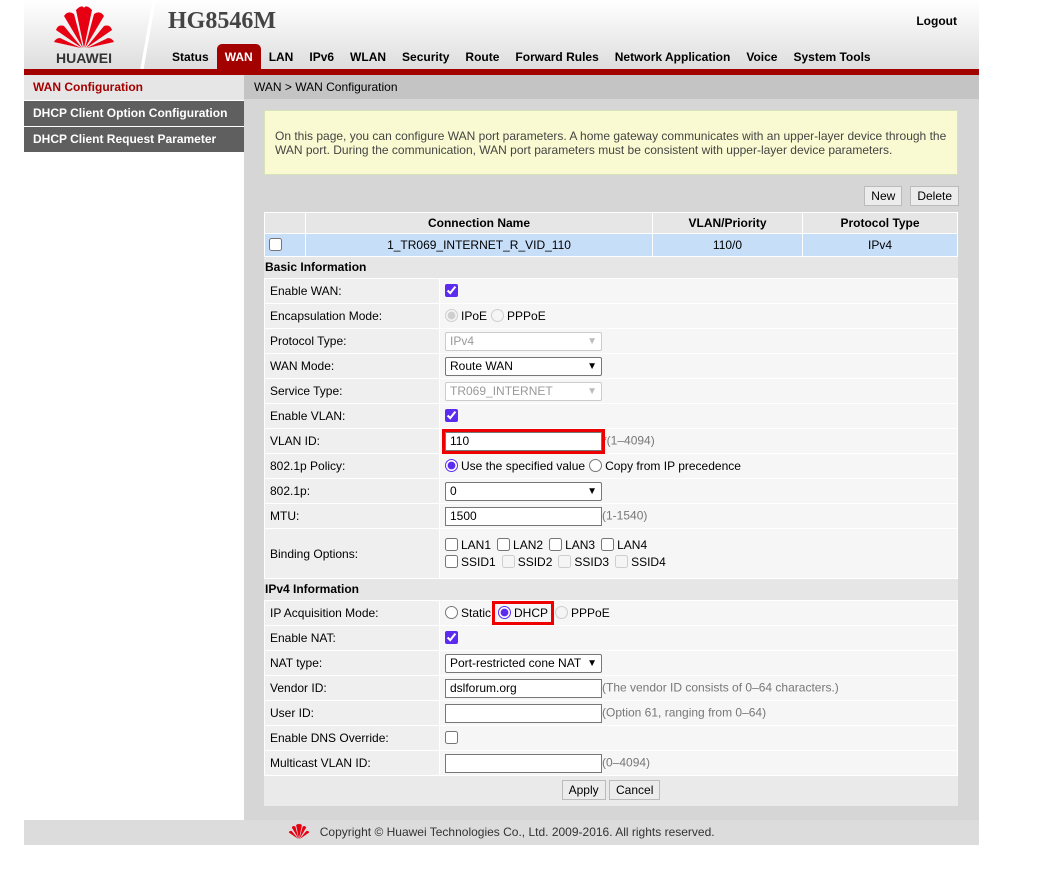  I want to click on vlan-id-input: 110, so click(523, 441).